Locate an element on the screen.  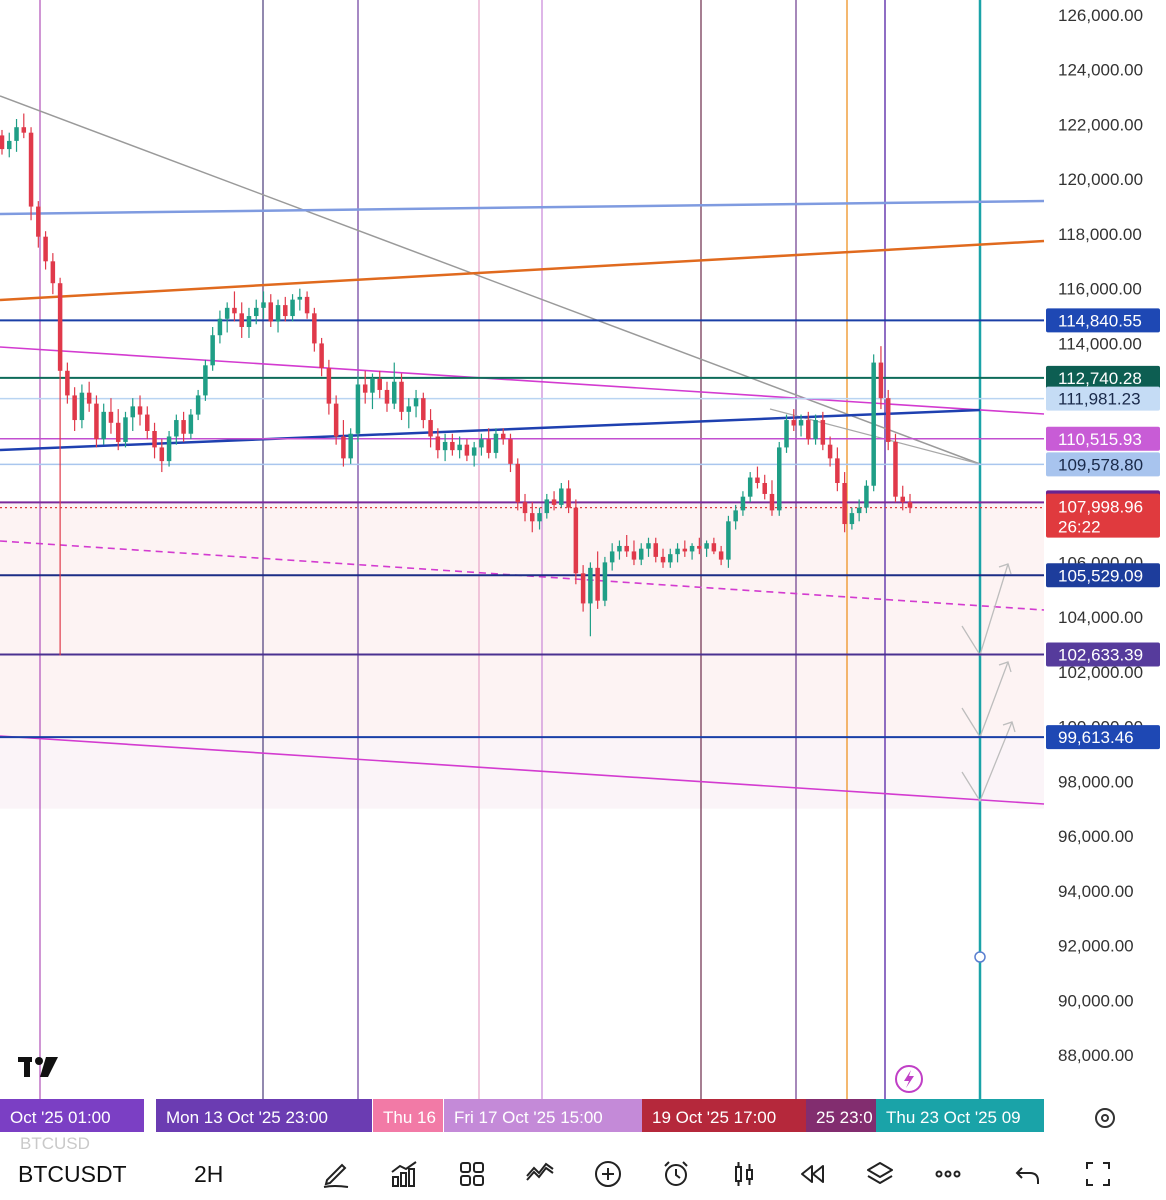
y-tick-label: 92,000.00 is located at coordinates (1096, 946).